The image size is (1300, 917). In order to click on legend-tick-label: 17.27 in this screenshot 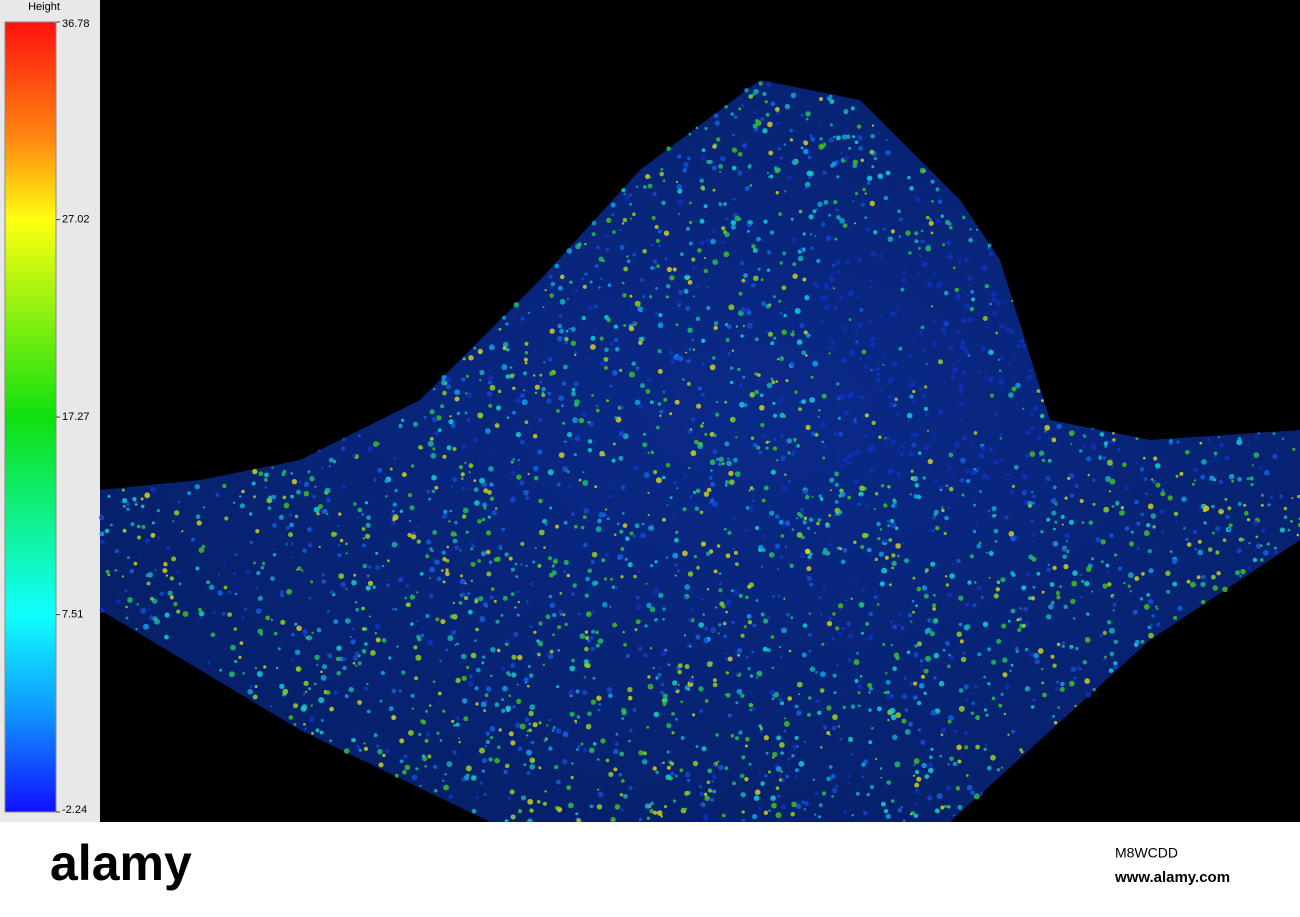, I will do `click(76, 417)`.